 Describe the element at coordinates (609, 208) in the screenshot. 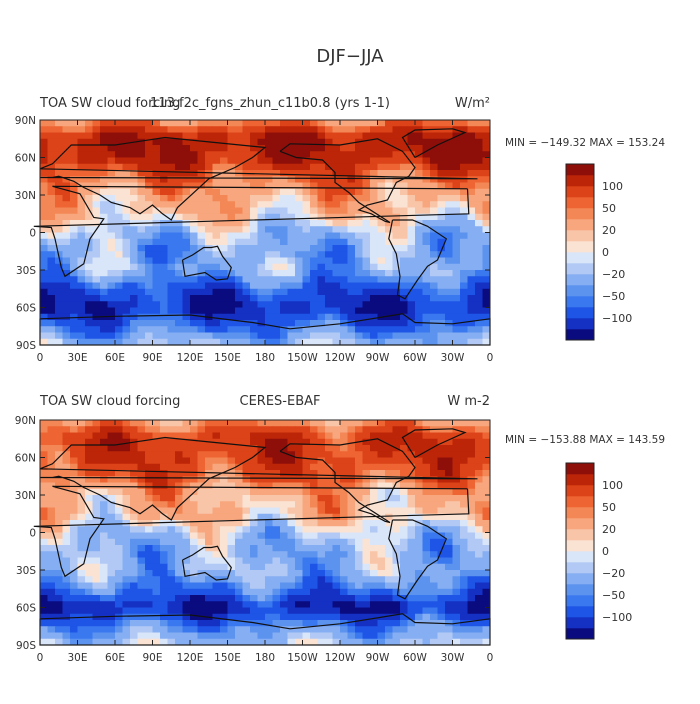

I see `colorbar-label: 50` at that location.